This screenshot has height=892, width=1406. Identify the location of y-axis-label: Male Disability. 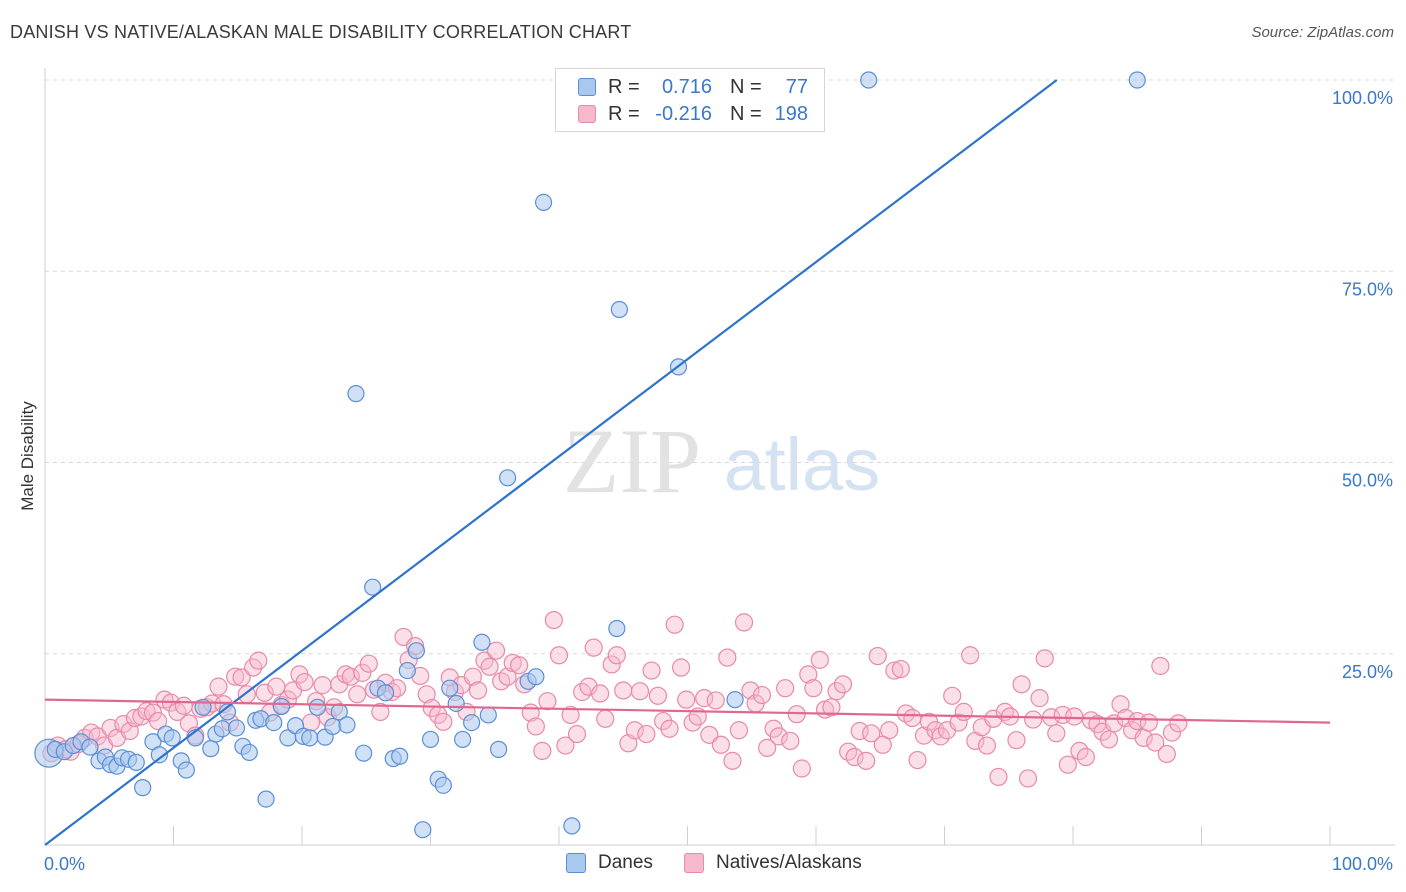
(27, 456).